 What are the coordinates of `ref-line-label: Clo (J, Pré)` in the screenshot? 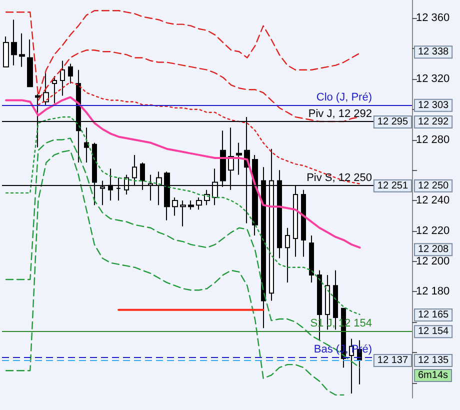 It's located at (344, 97).